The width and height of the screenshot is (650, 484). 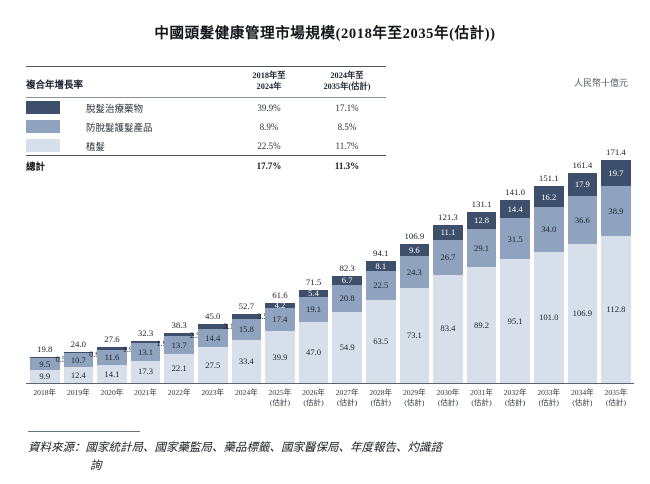 What do you see at coordinates (112, 373) in the screenshot?
I see `bar-segment-transplant: 14.1` at bounding box center [112, 373].